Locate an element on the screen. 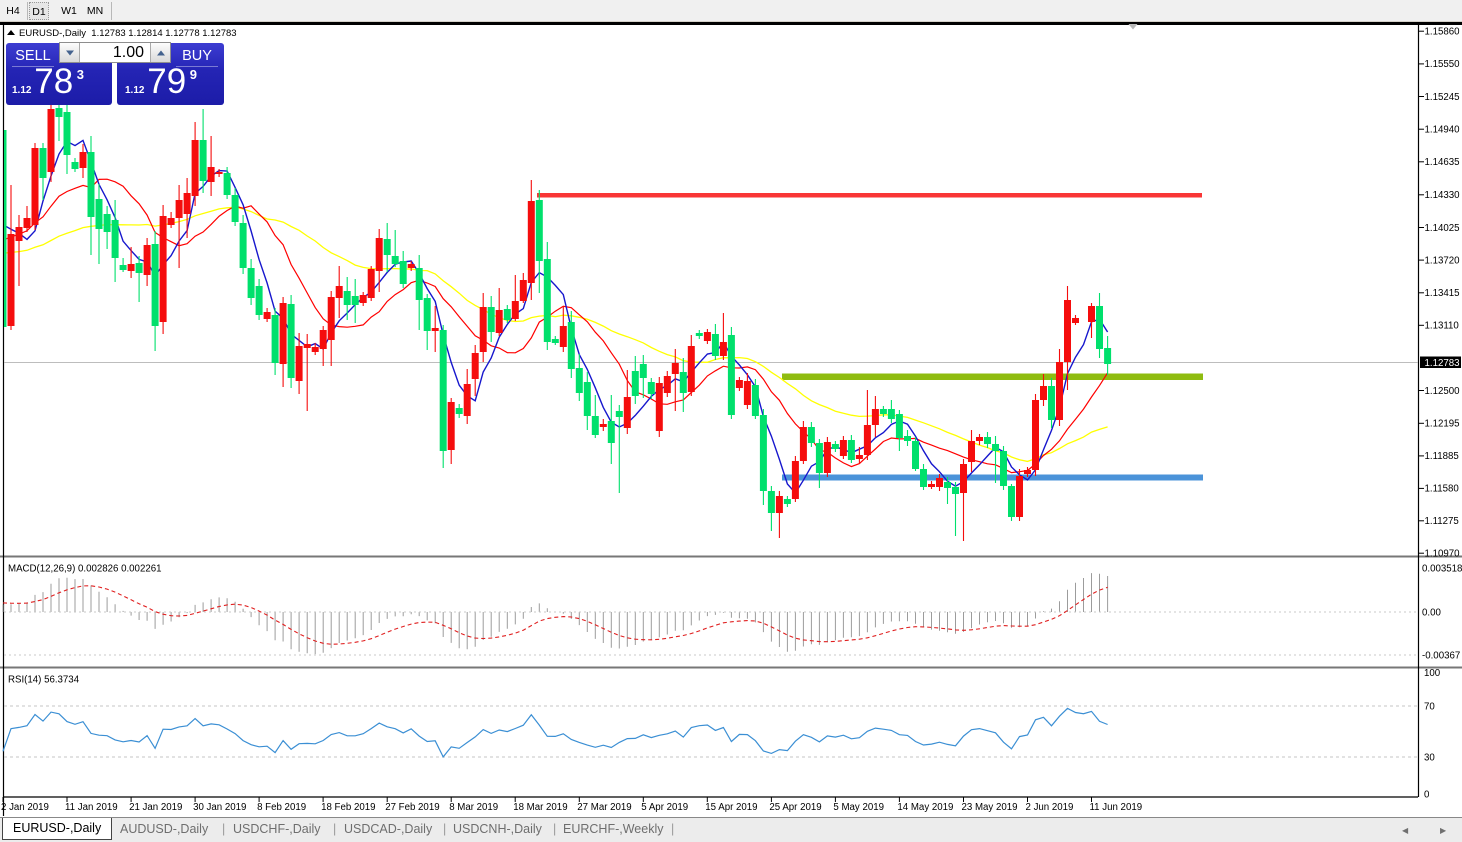  svg-text: 1.11885 is located at coordinates (1442, 456).